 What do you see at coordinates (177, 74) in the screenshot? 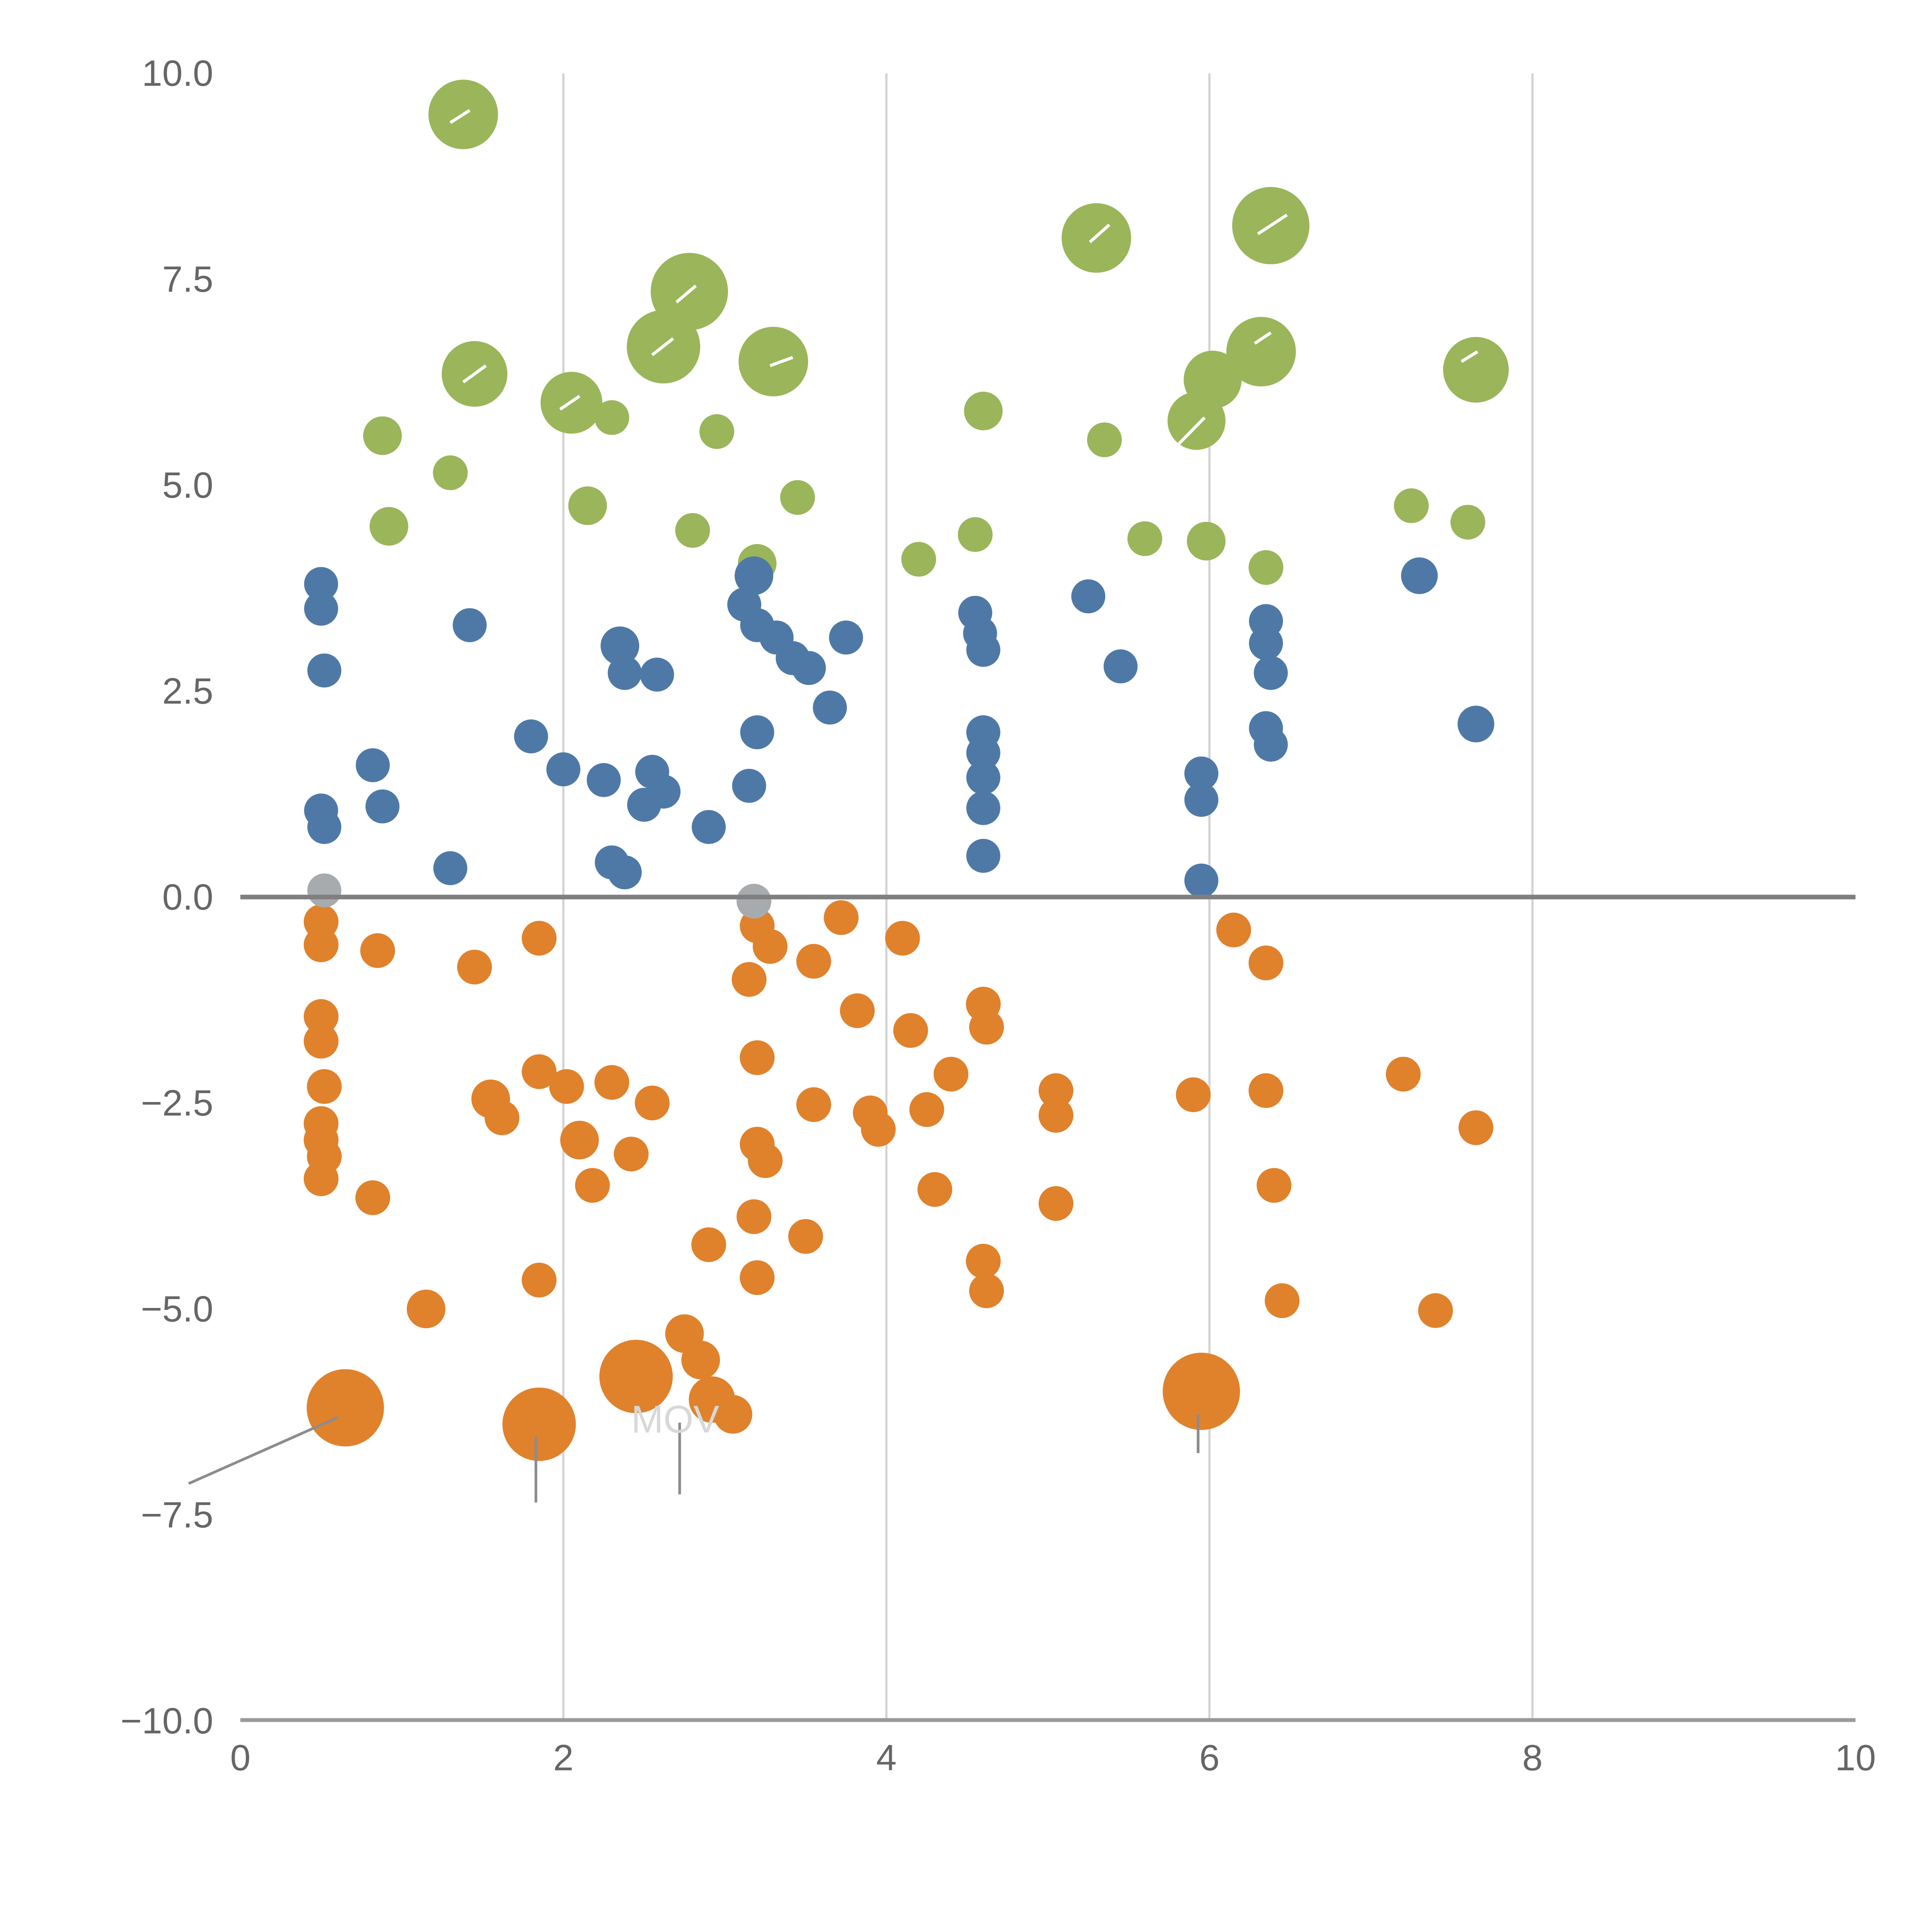
I see `y-tick-label: 10.0` at bounding box center [177, 74].